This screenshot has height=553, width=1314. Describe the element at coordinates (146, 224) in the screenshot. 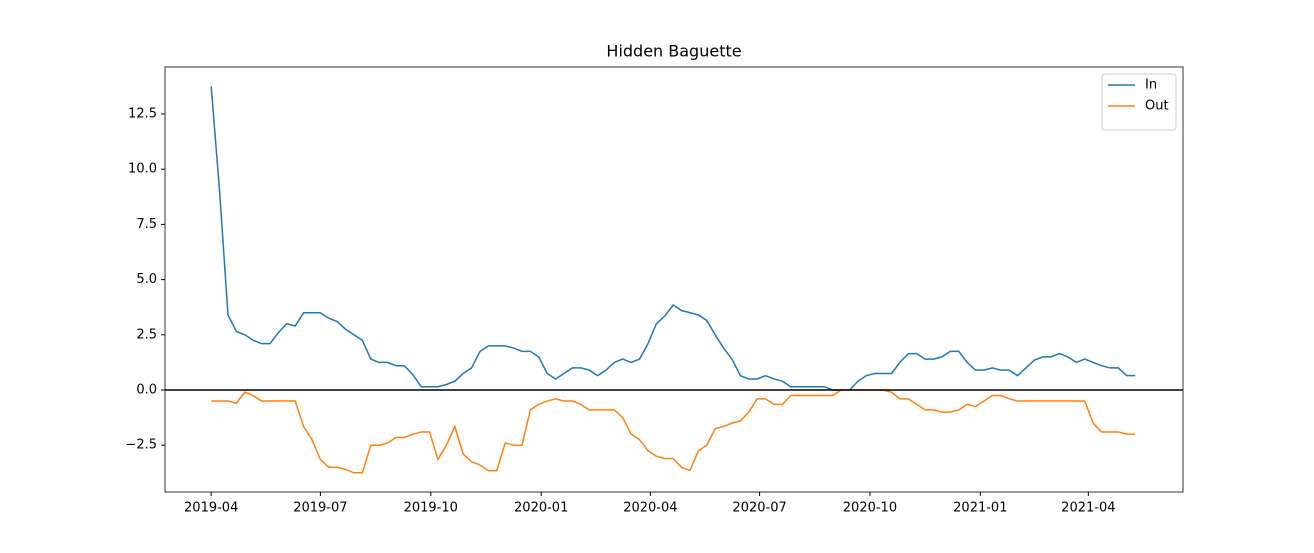

I see `y-tick-label: 7.5` at that location.